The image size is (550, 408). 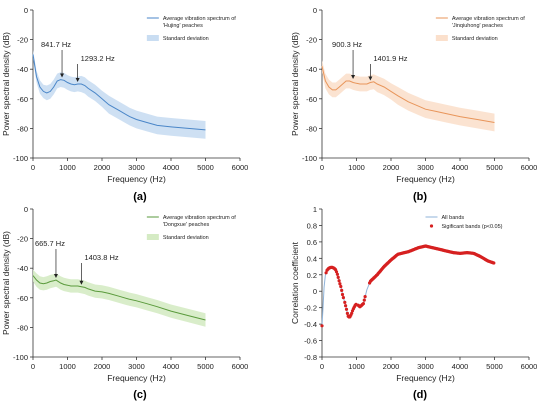 What do you see at coordinates (347, 44) in the screenshot?
I see `peak-annotation: 900.3 Hz` at bounding box center [347, 44].